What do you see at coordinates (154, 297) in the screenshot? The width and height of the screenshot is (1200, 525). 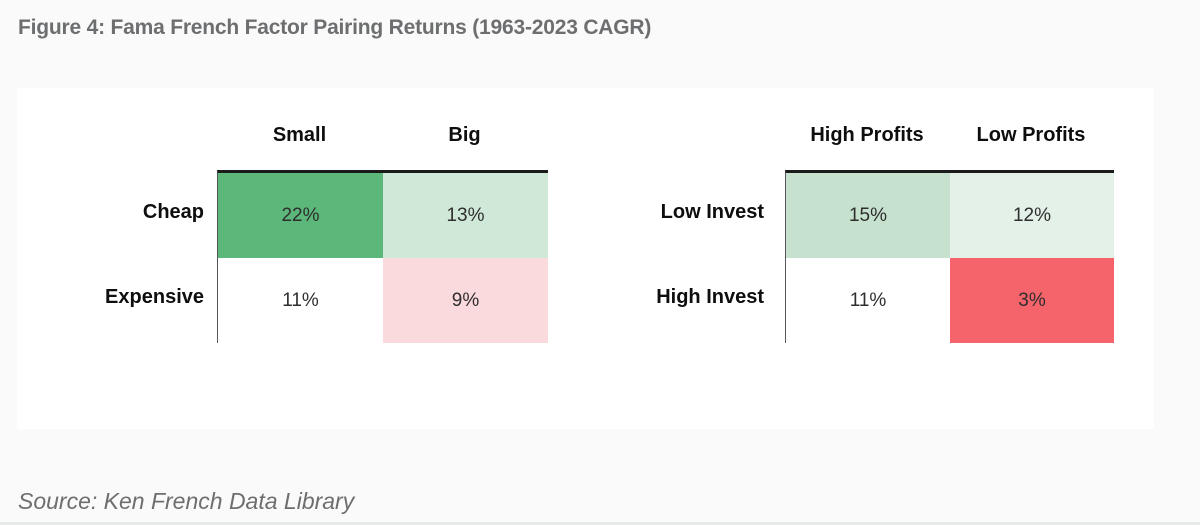 I see `row-label-expensive: Expensive` at bounding box center [154, 297].